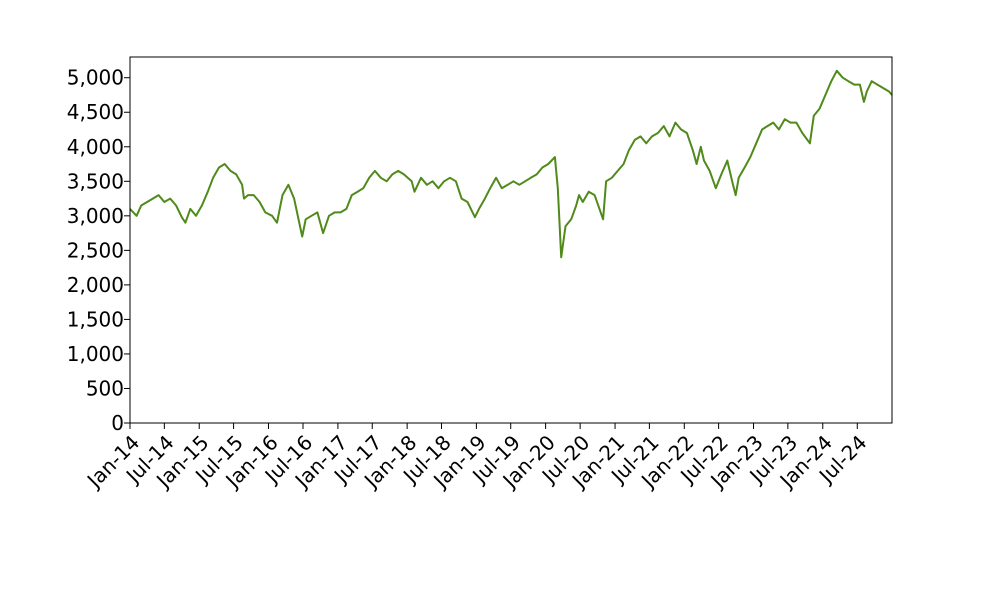 The image size is (1000, 600). What do you see at coordinates (105, 388) in the screenshot?
I see `y-tick-label: 500` at bounding box center [105, 388].